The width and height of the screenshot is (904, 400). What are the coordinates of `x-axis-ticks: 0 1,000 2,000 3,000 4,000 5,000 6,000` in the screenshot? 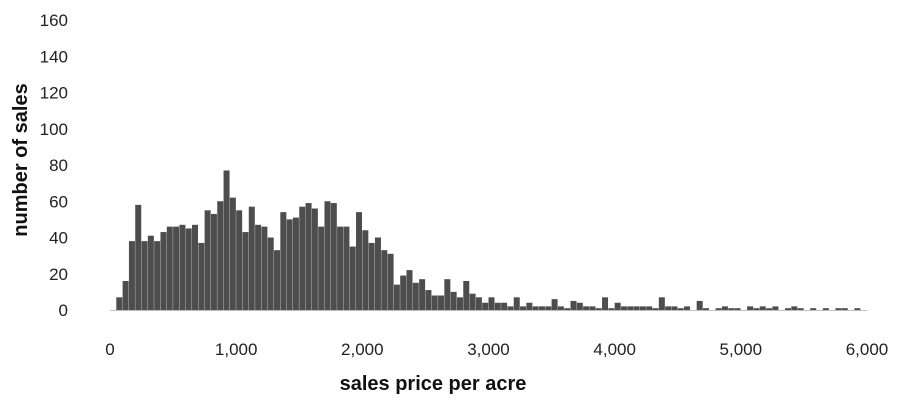 It's located at (496, 349).